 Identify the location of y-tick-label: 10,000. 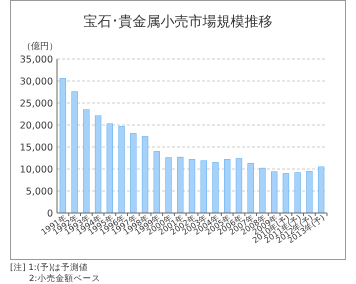
(36, 170).